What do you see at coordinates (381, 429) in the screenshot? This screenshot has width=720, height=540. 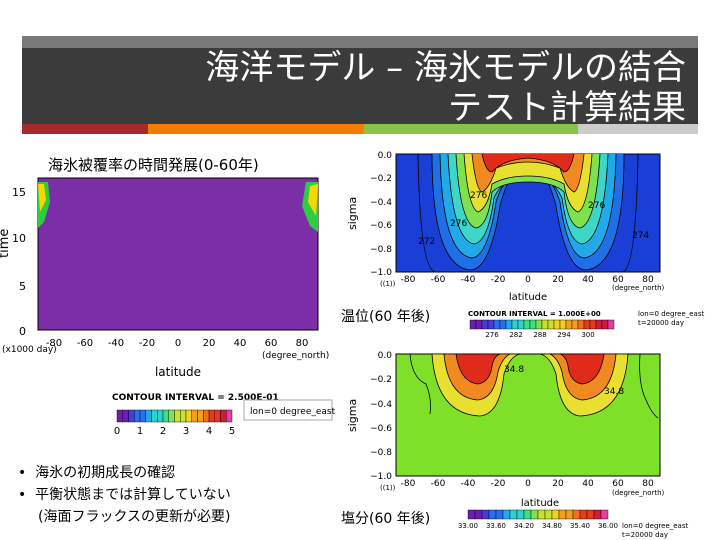 I see `salt-y-tick: −0.6` at bounding box center [381, 429].